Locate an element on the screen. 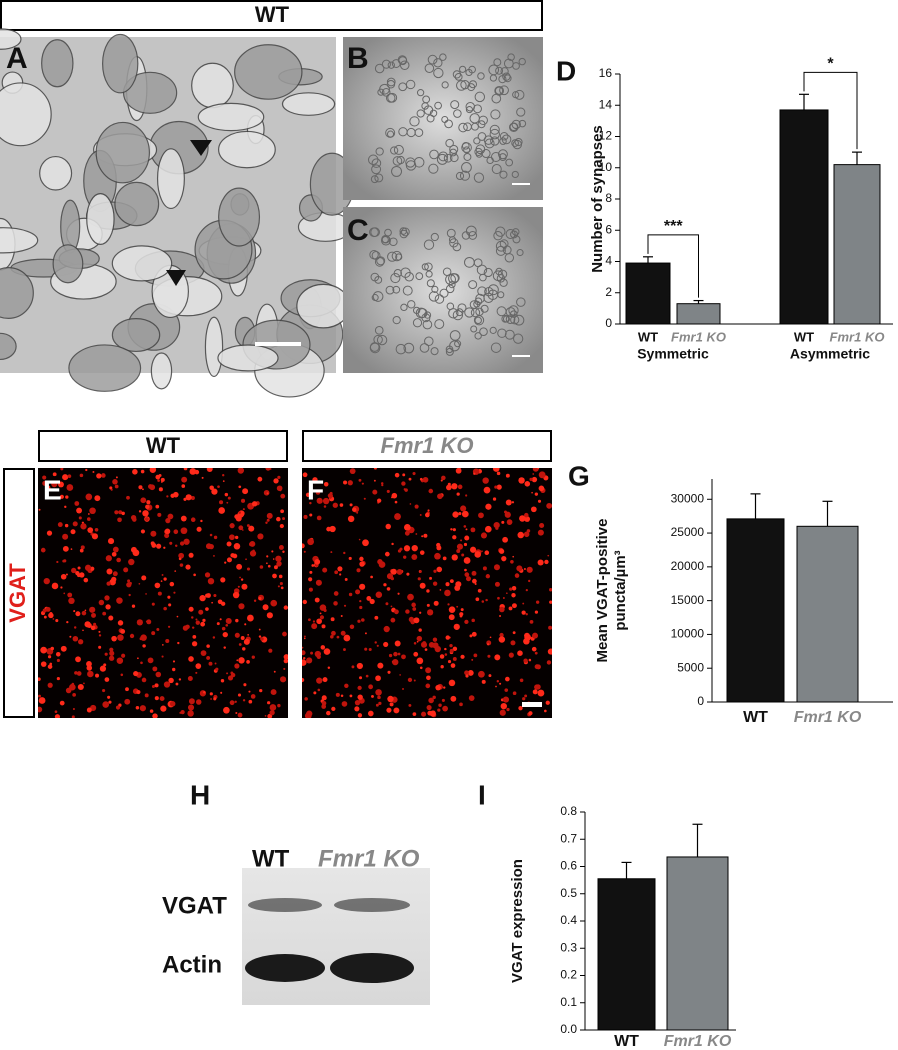  blot-band is located at coordinates (372, 905).